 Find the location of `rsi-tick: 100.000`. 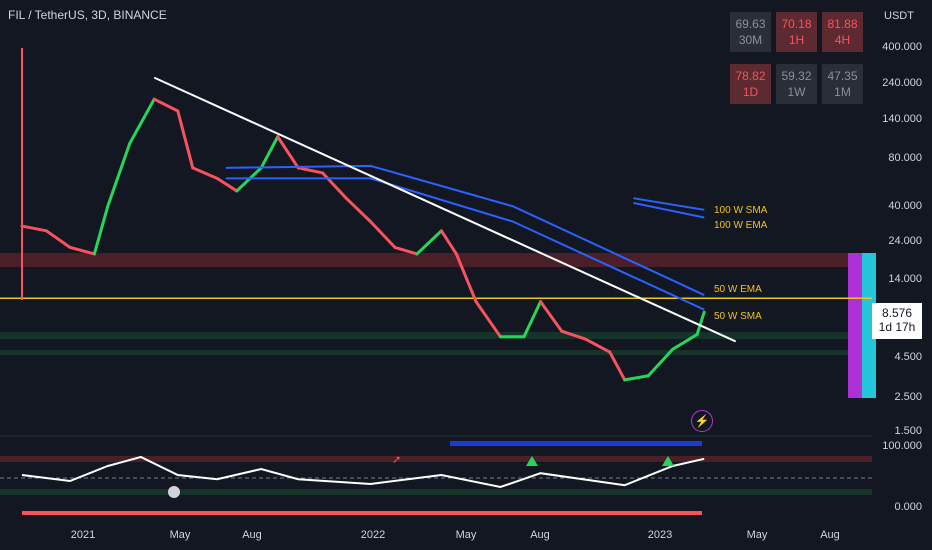

rsi-tick: 100.000 is located at coordinates (902, 446).